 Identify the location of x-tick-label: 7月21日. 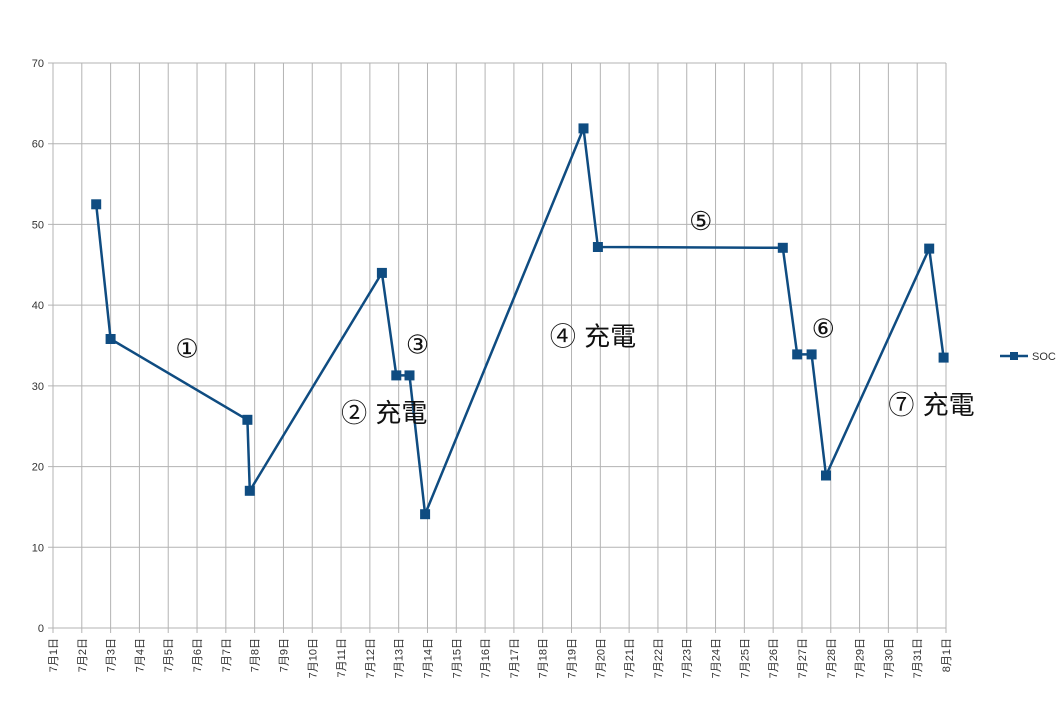
(630, 658).